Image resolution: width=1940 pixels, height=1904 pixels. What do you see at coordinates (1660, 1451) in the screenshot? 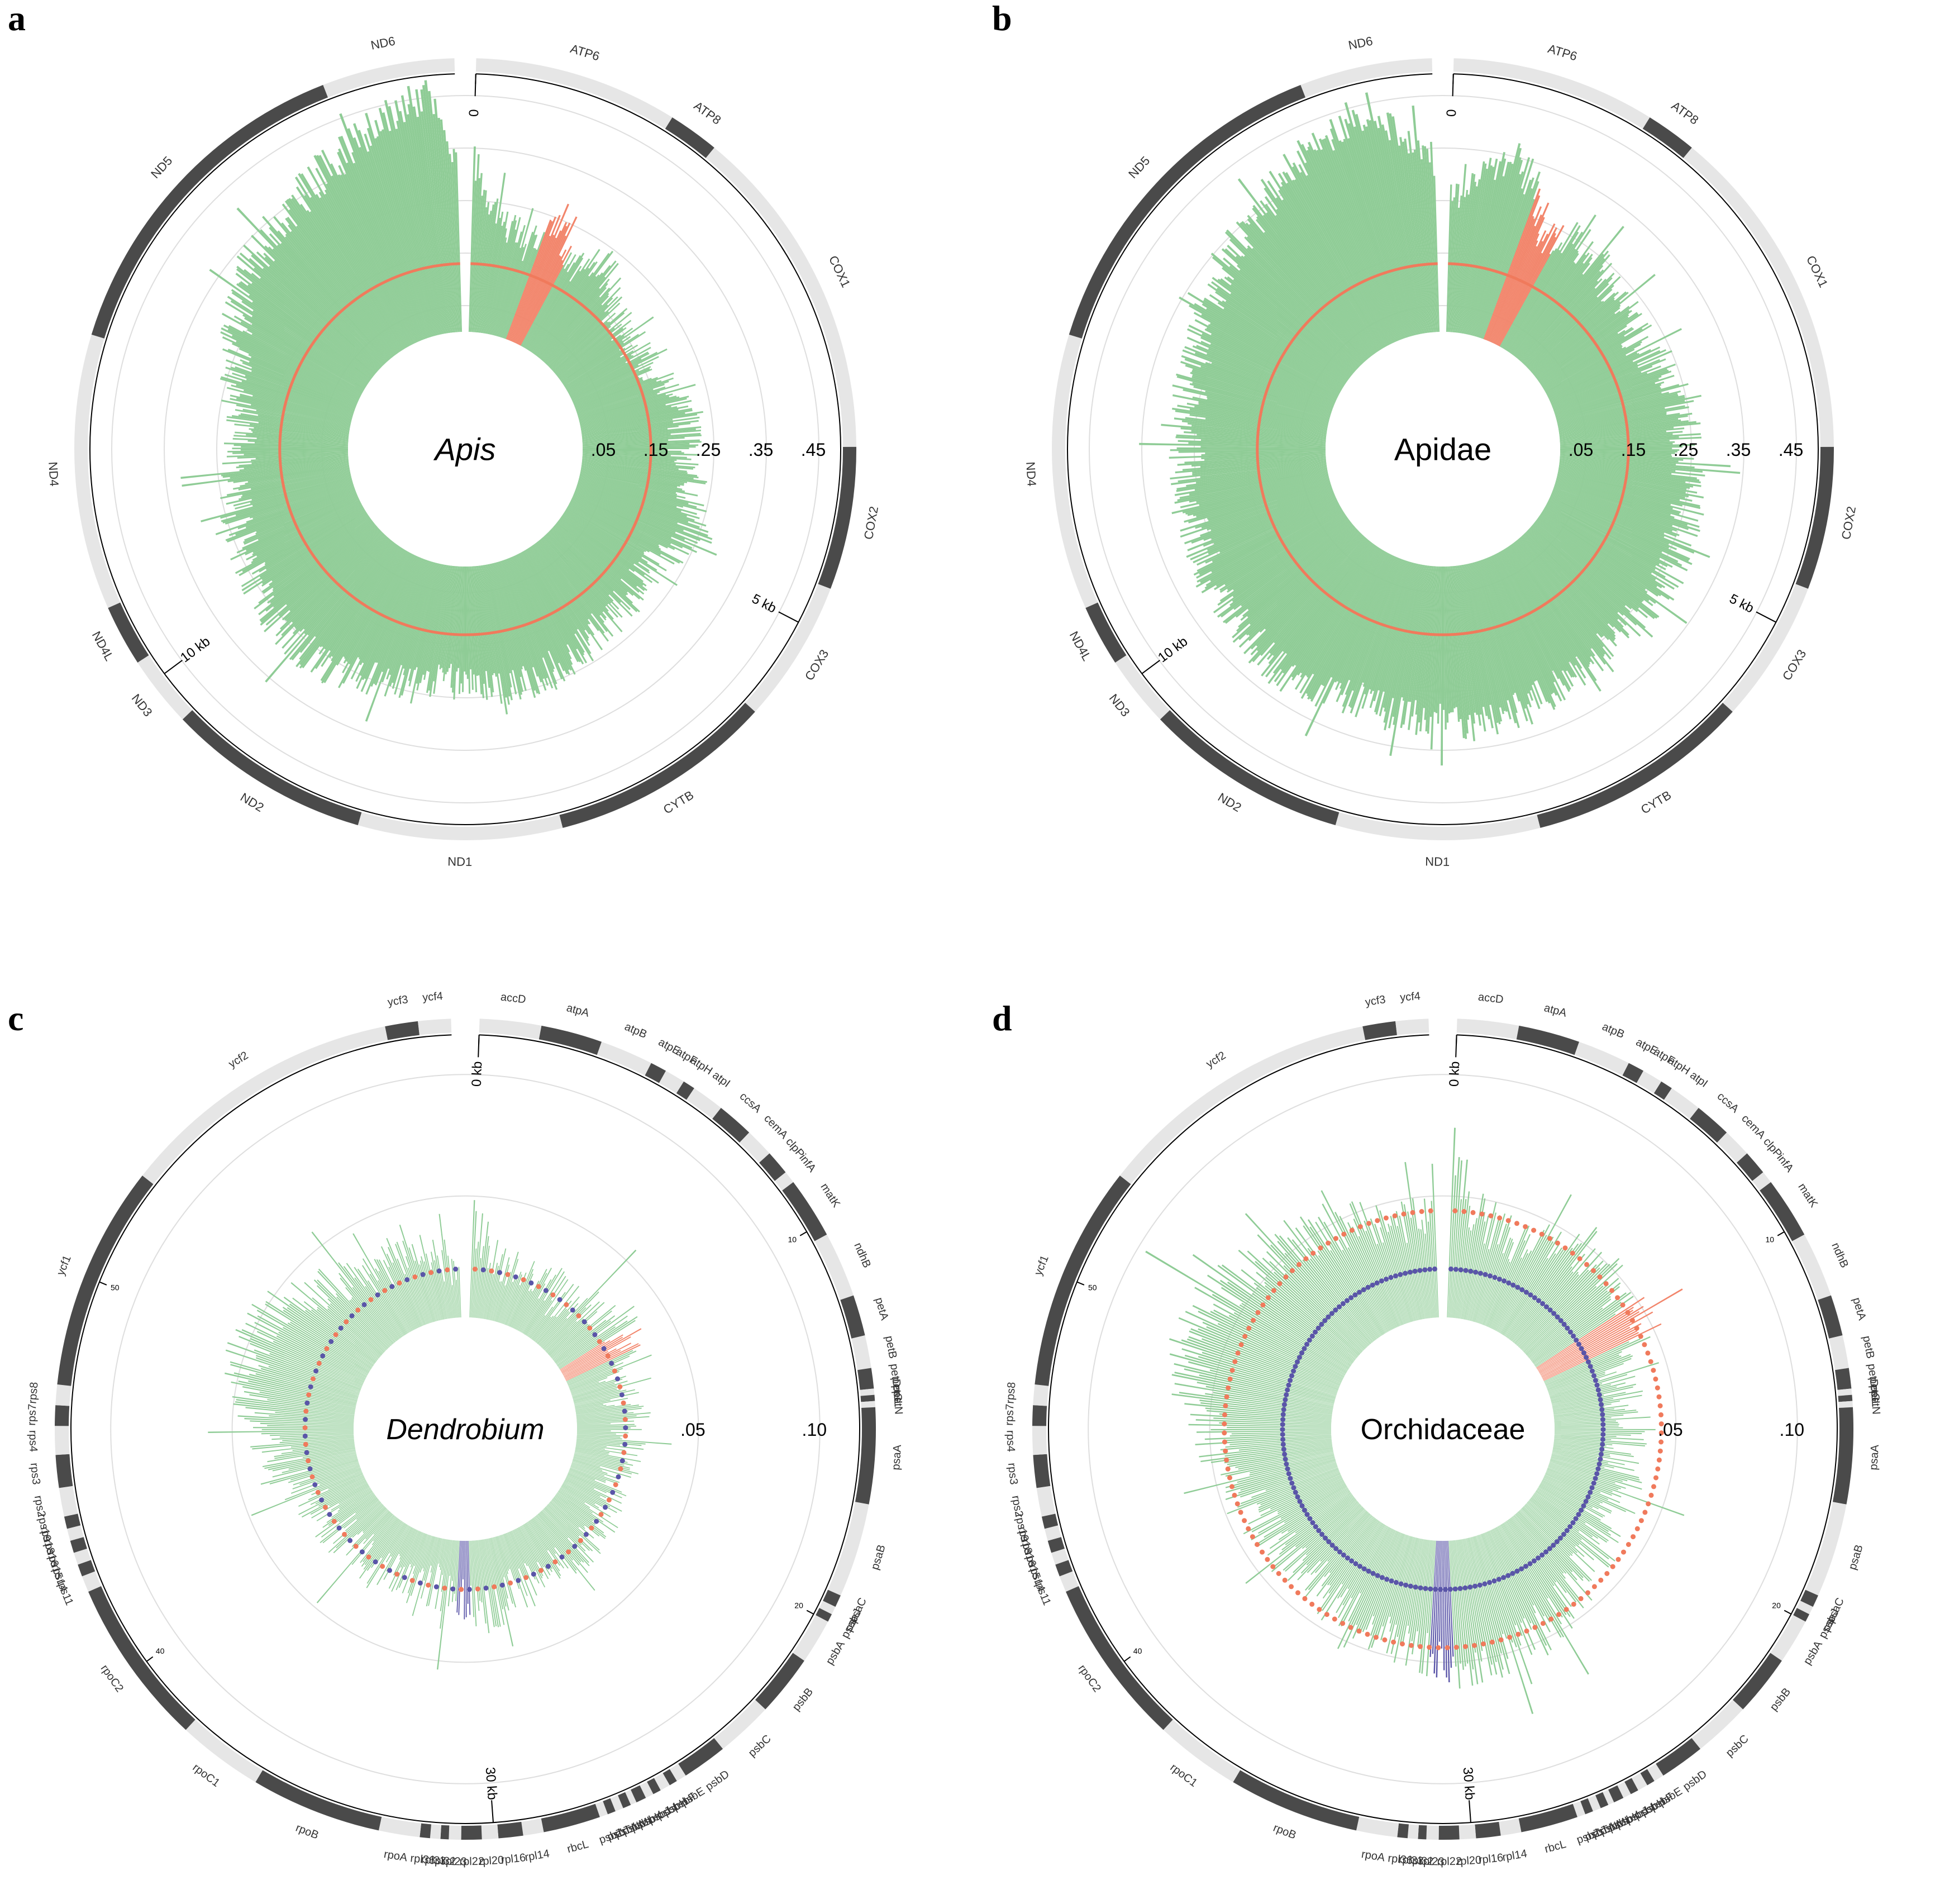
I see `reference-dot-orange` at bounding box center [1660, 1451].